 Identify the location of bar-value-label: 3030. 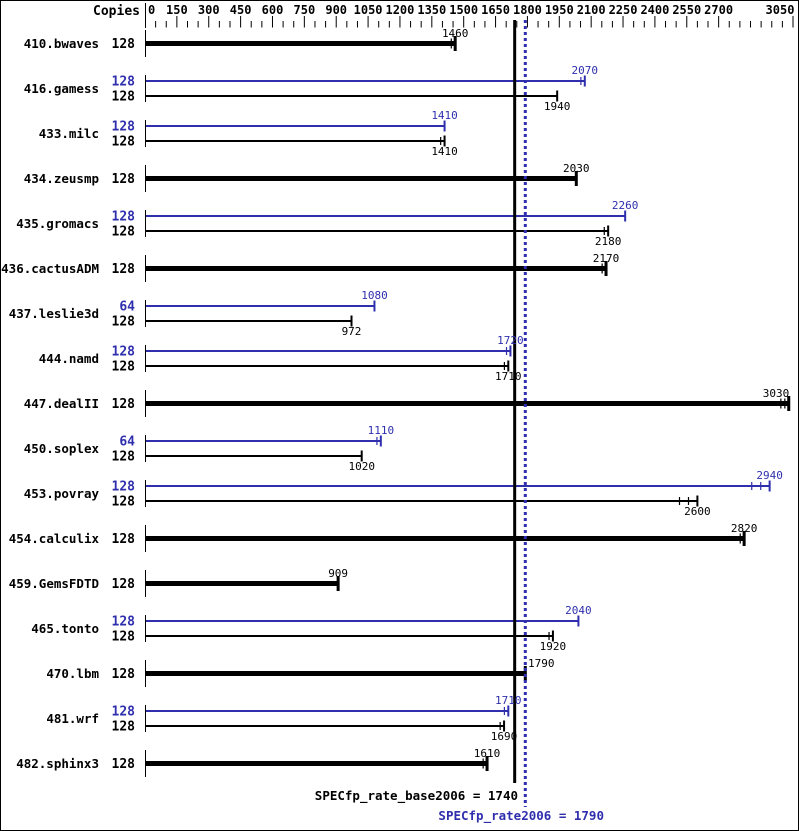
(776, 393).